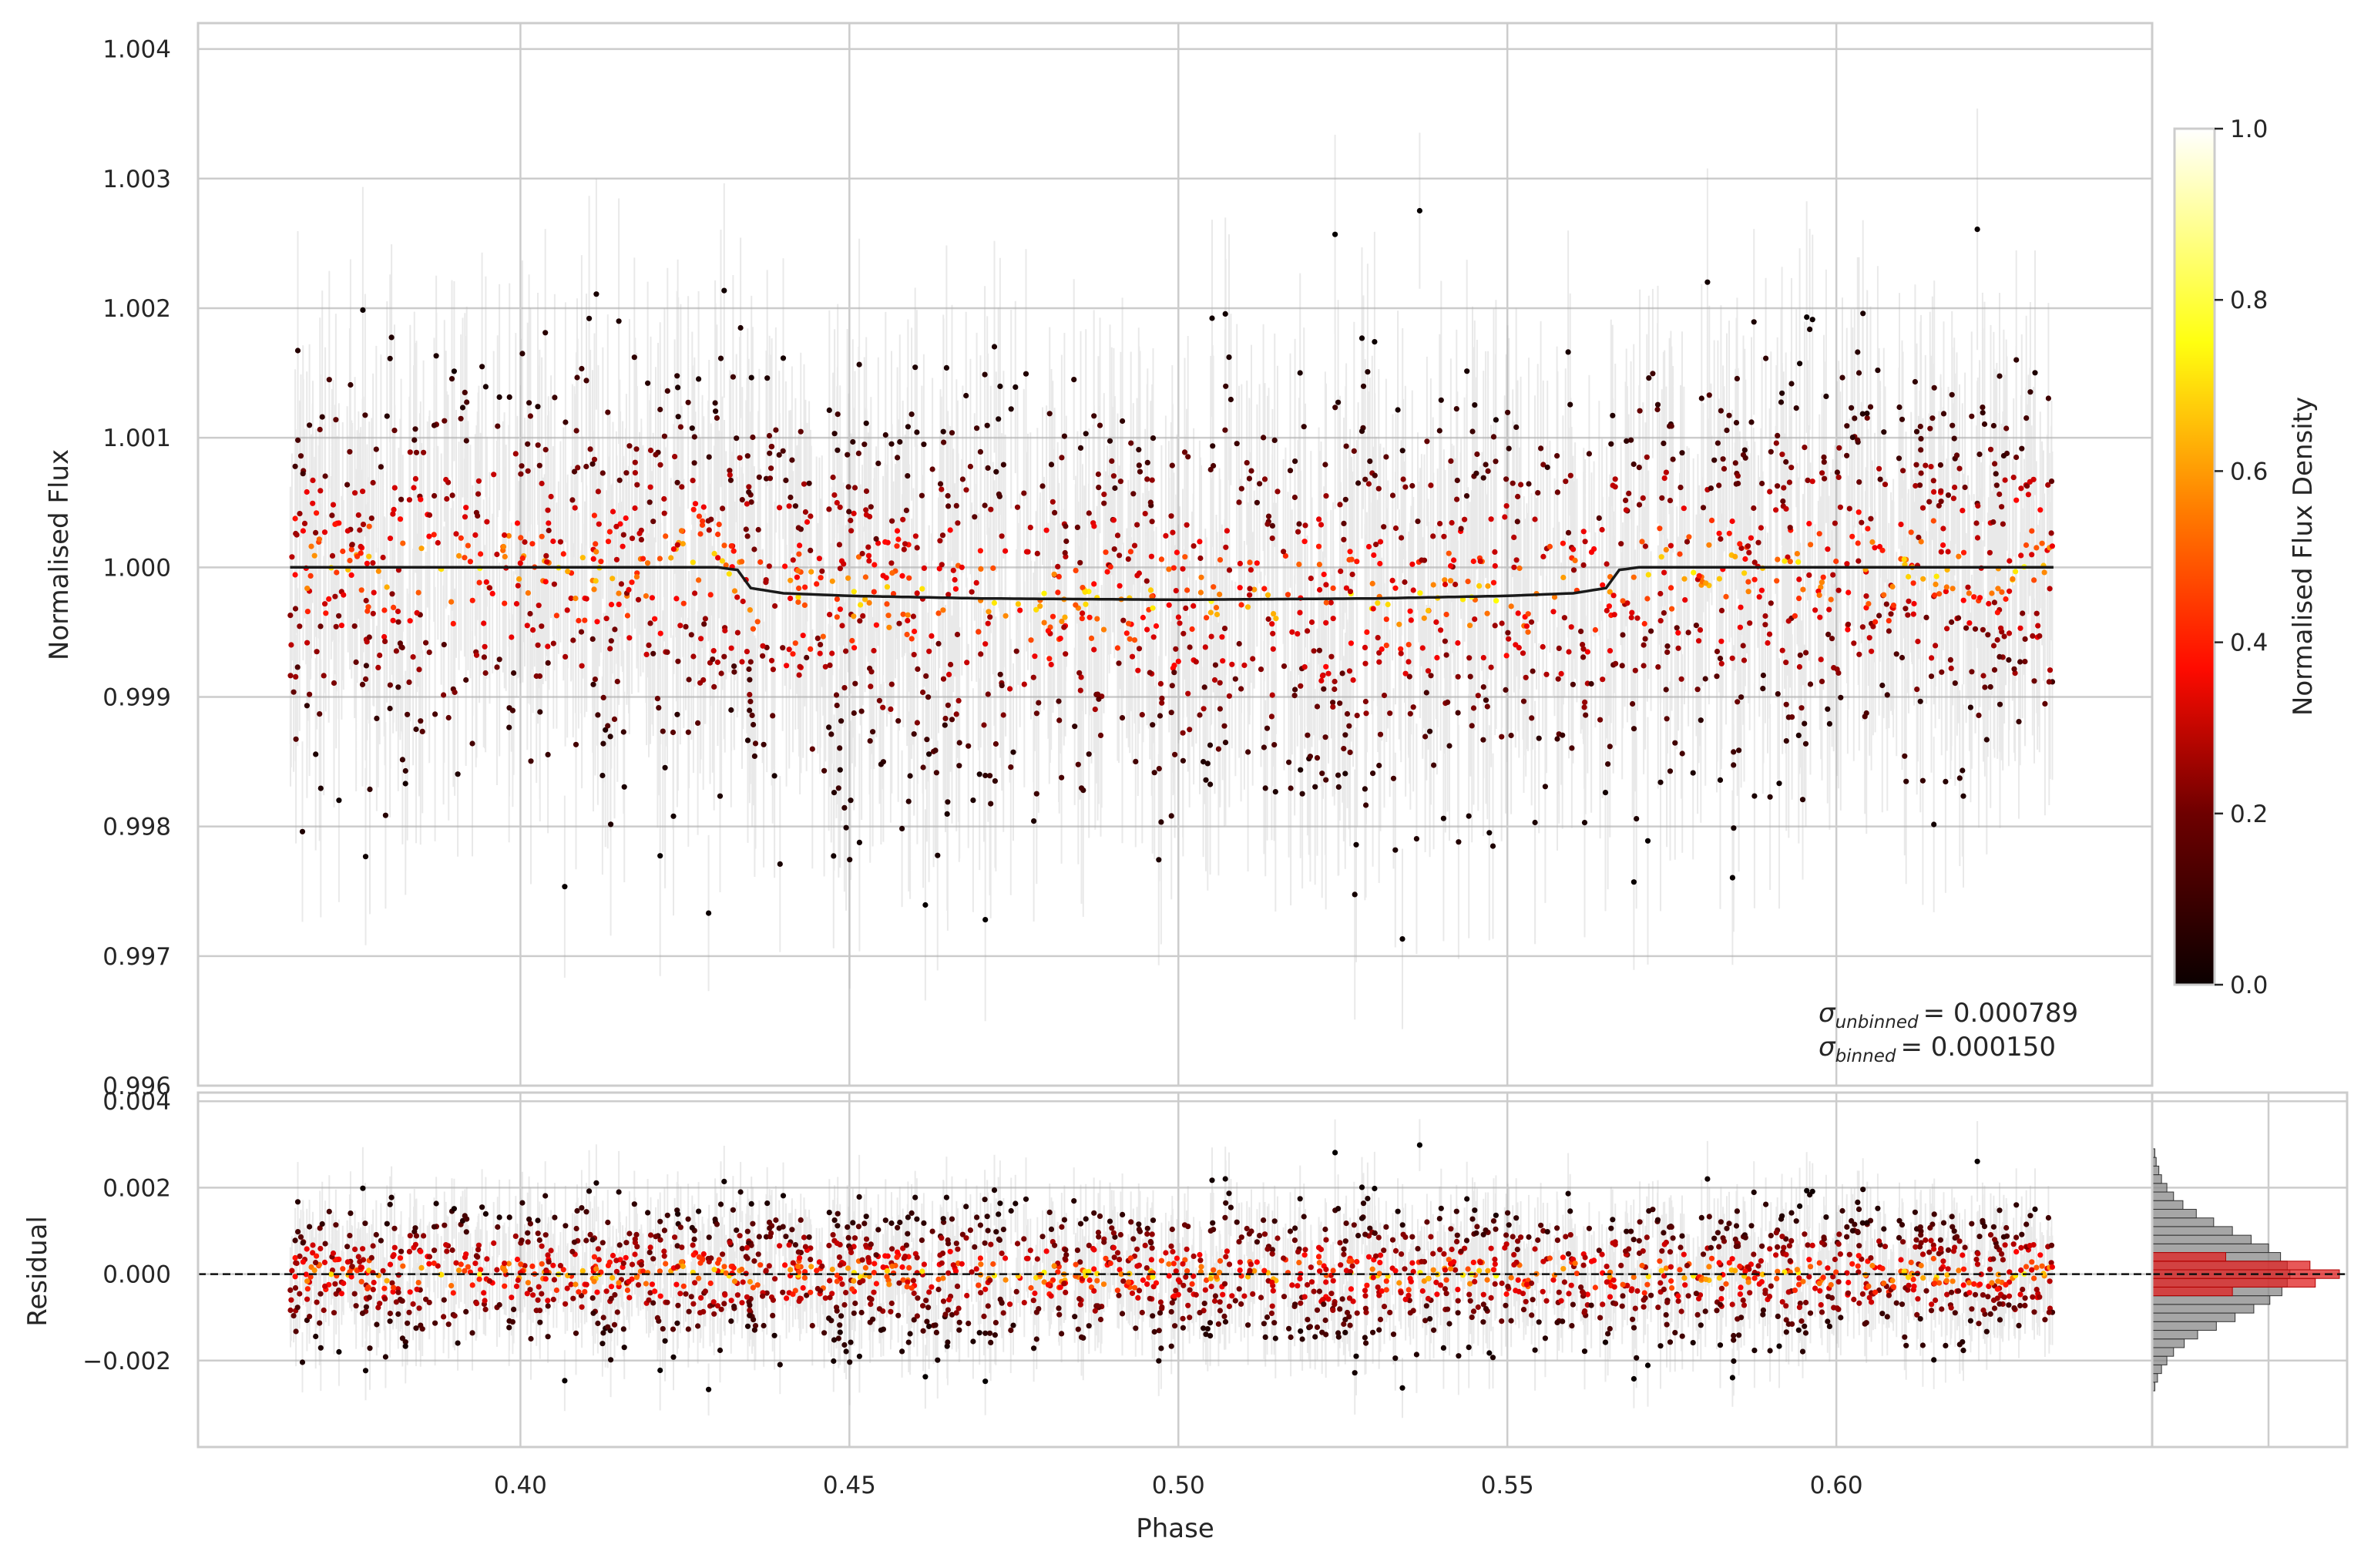 The width and height of the screenshot is (2371, 1568). I want to click on residual-points, so click(1171, 1267).